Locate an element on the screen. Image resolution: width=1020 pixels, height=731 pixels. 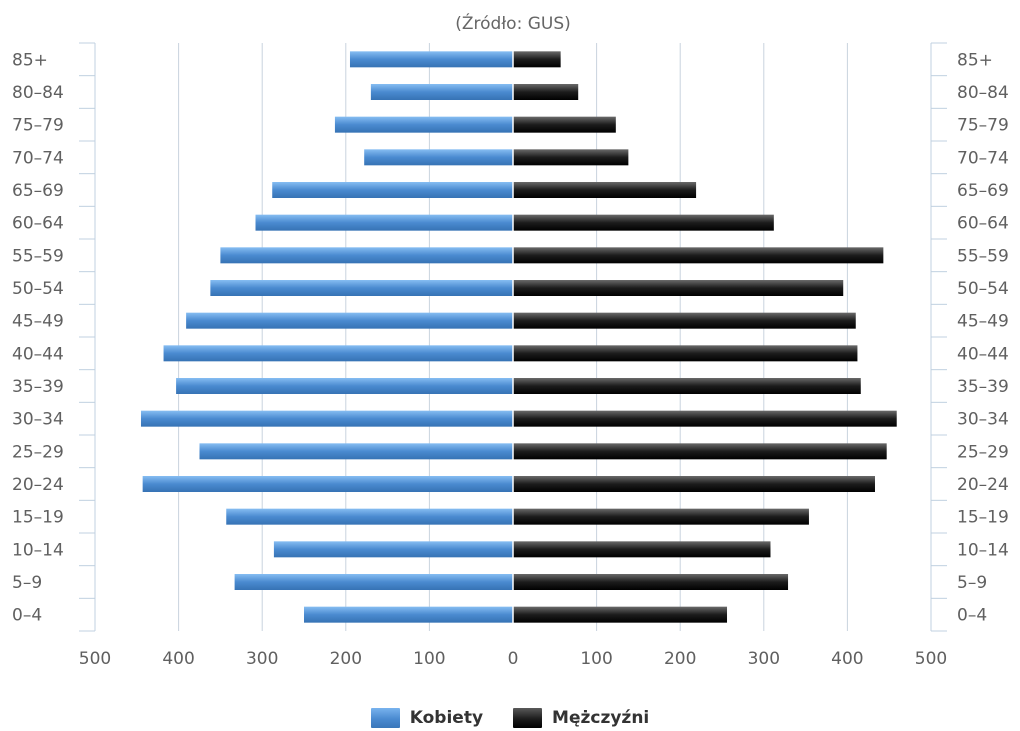
category-label-left: 20–24 is located at coordinates (38, 485).